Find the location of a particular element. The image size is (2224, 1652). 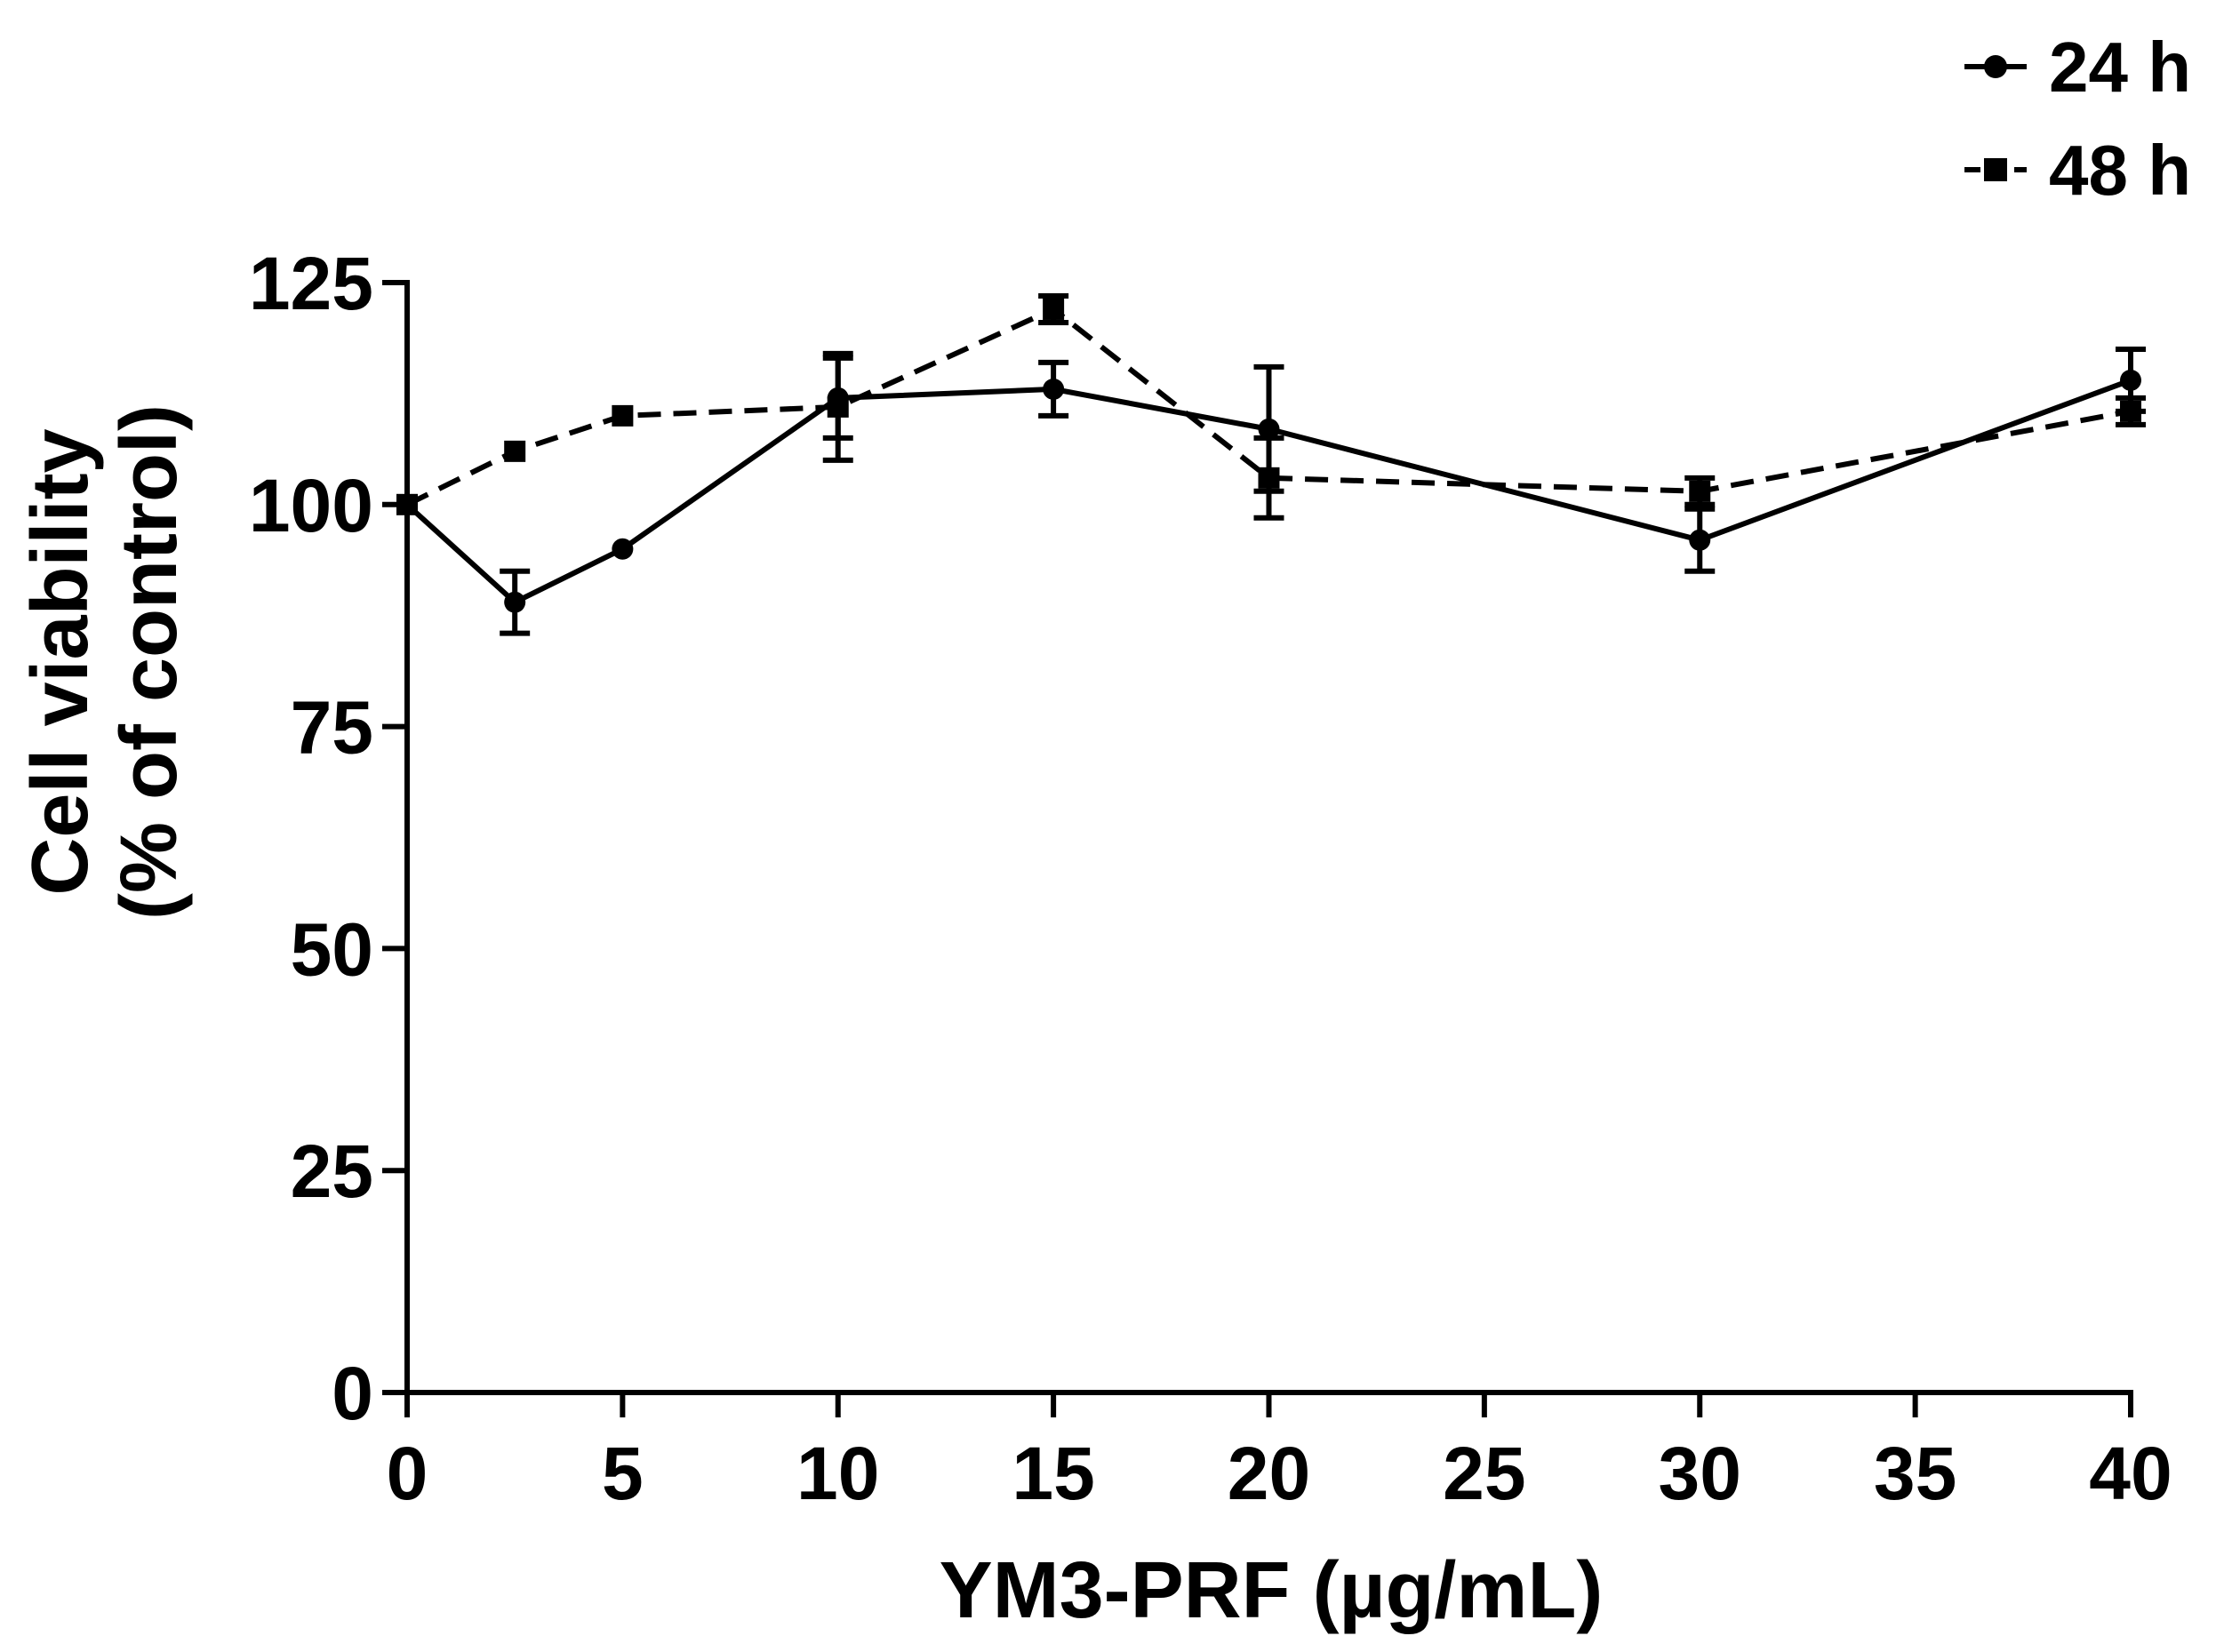

legend-label: 48 h is located at coordinates (2120, 170).